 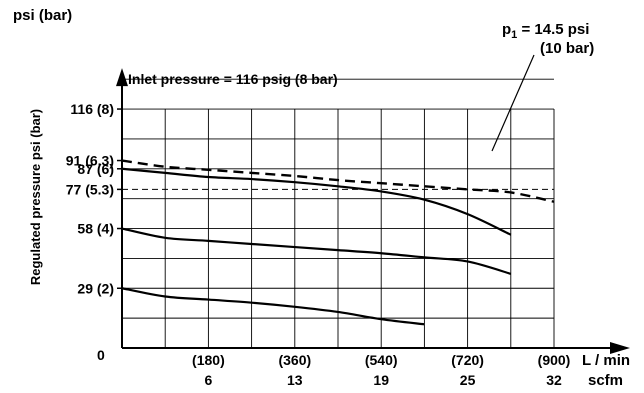 I want to click on x-tick-label-flow: (180), so click(x=208, y=360).